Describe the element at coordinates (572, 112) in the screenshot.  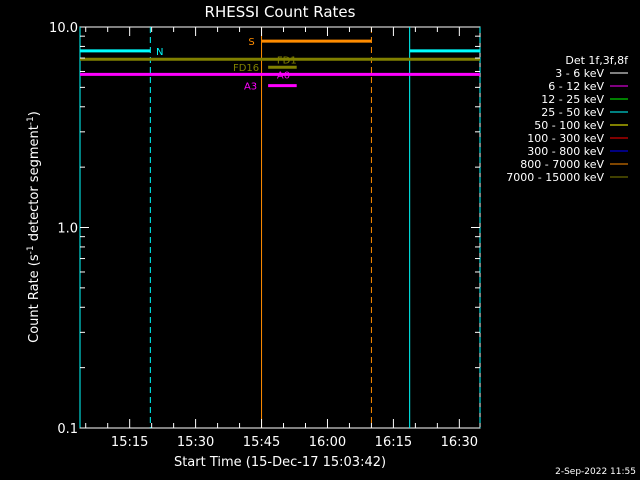
I see `legend-entry-label: 25 - 50 keV` at that location.